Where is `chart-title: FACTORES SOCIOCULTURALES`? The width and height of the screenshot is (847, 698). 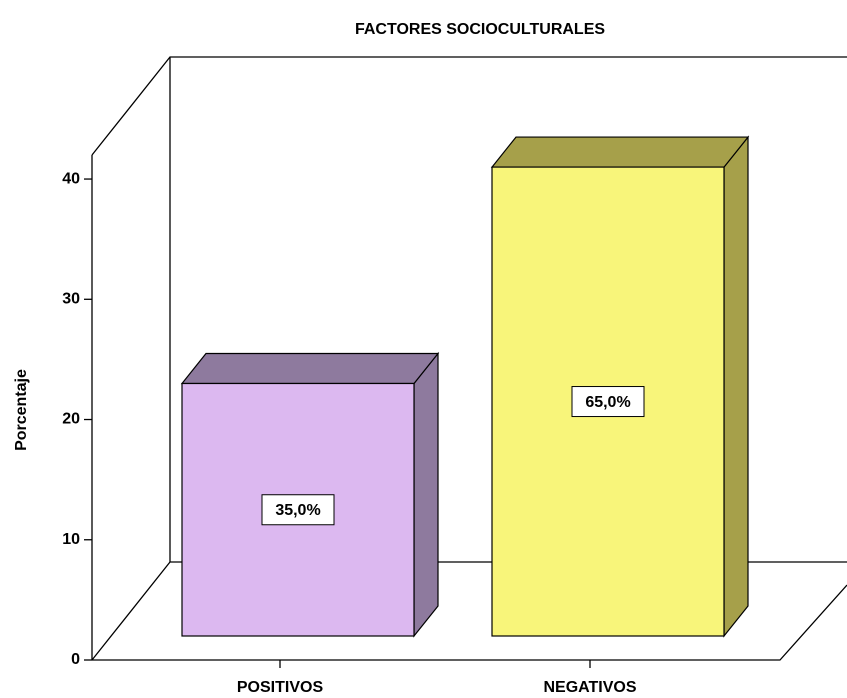
chart-title: FACTORES SOCIOCULTURALES is located at coordinates (480, 29).